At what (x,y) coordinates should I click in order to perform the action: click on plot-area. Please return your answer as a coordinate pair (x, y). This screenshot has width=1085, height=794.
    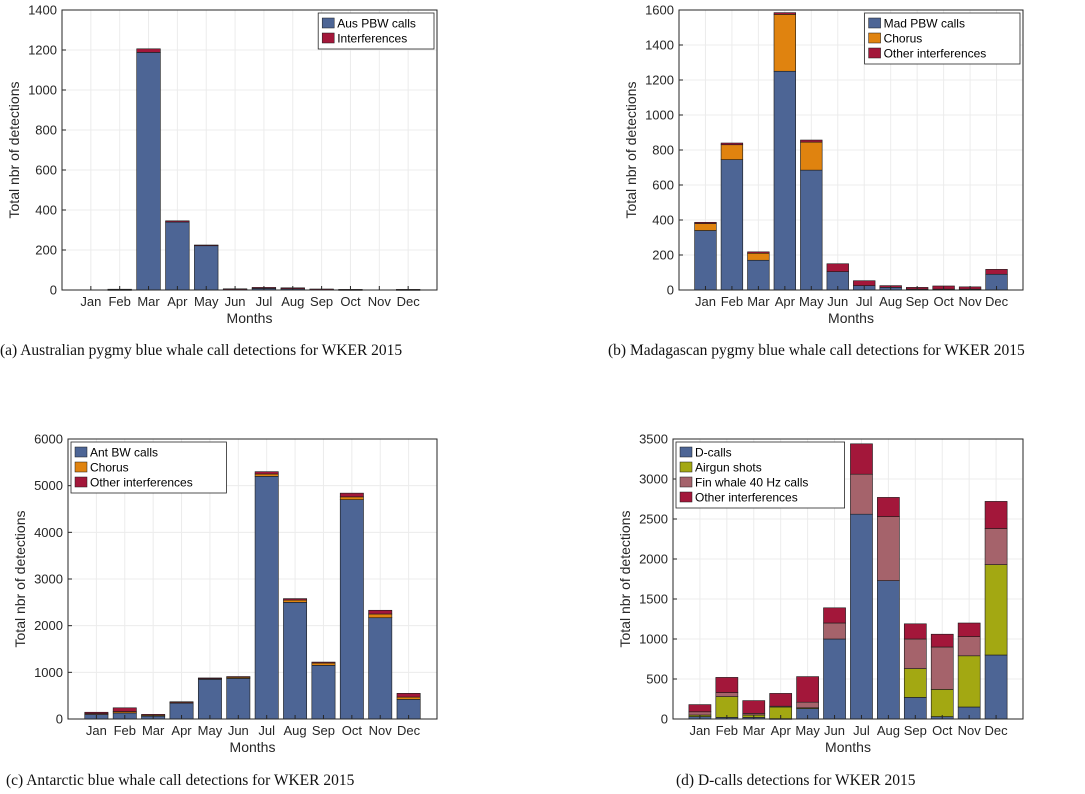
    Looking at the image, I should click on (249, 150).